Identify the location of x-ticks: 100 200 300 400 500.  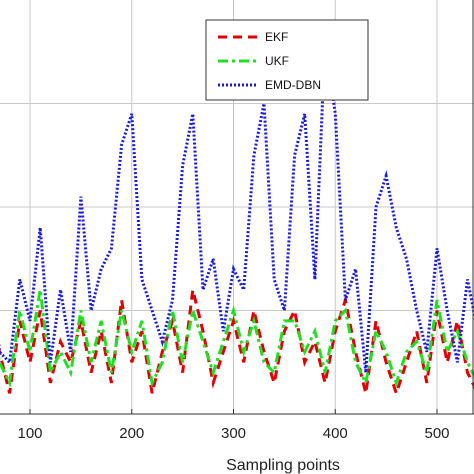
(233, 425).